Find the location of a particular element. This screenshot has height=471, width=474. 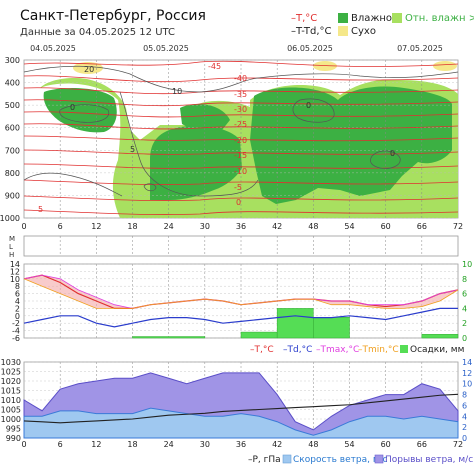

date-label: 04.05.2025 is located at coordinates (53, 48).